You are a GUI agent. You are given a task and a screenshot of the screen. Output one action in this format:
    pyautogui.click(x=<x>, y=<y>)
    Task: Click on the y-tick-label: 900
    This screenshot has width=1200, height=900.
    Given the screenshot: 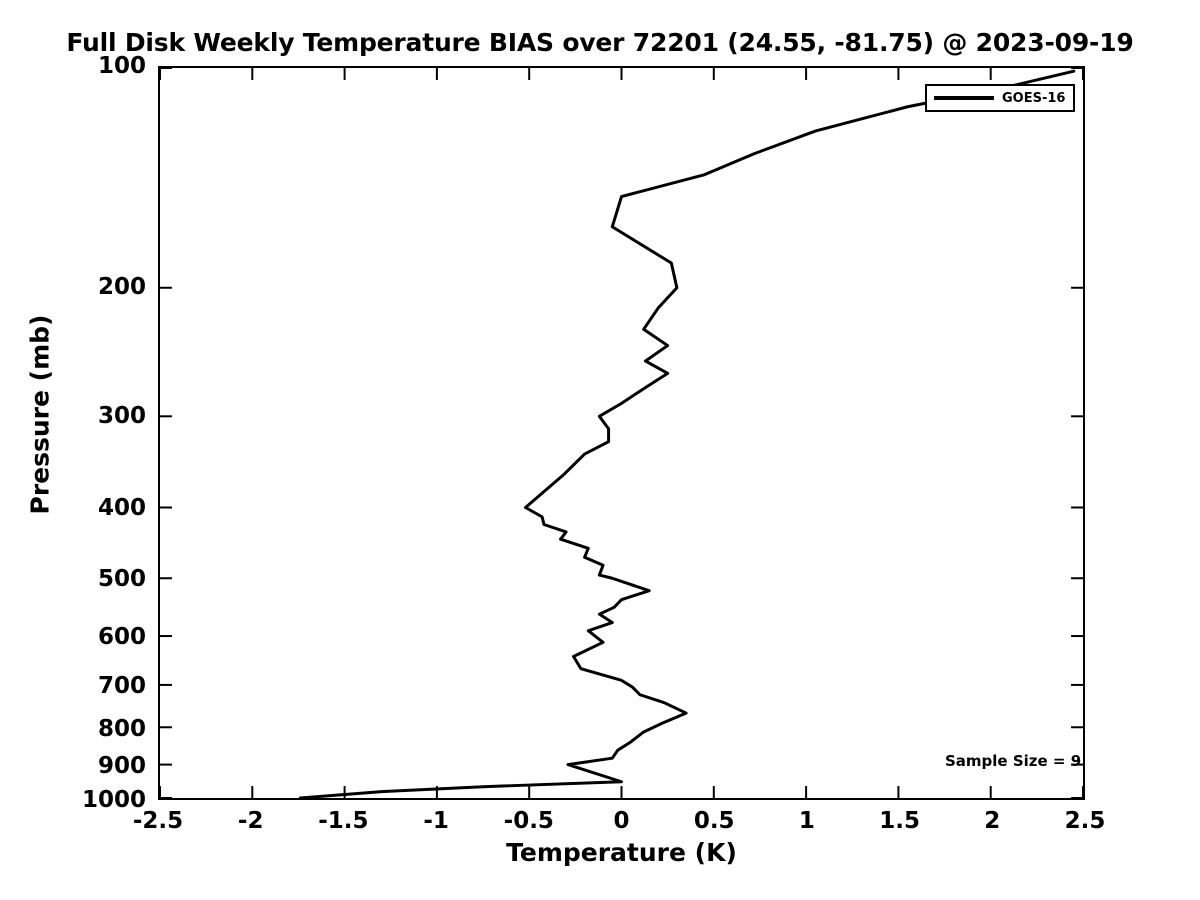 What is the action you would take?
    pyautogui.click(x=121, y=766)
    